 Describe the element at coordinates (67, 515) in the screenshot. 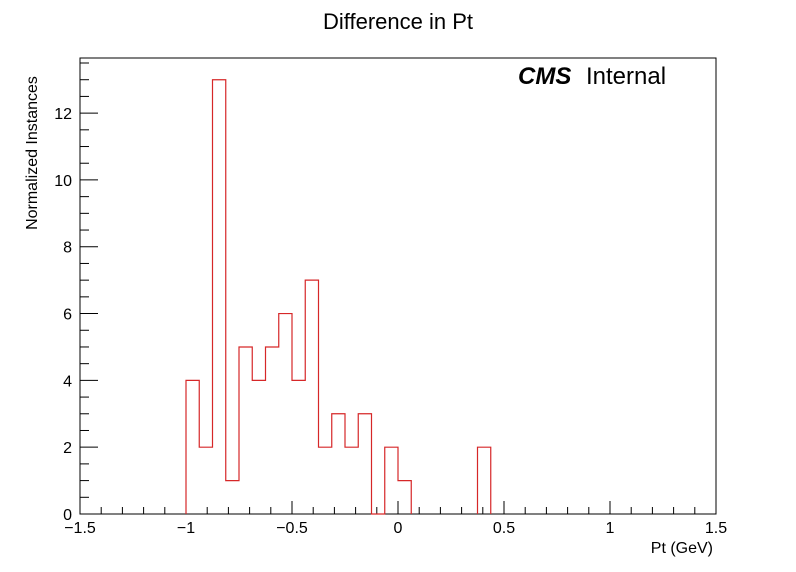

I see `y-tick-label: 0` at that location.